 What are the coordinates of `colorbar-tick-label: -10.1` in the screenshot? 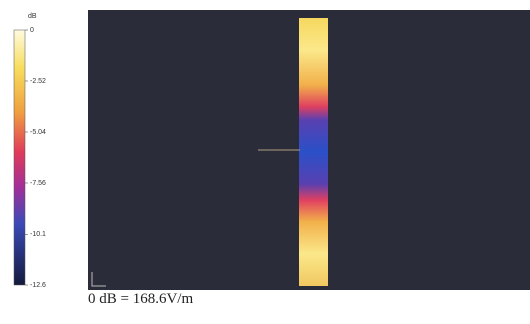 It's located at (38, 234).